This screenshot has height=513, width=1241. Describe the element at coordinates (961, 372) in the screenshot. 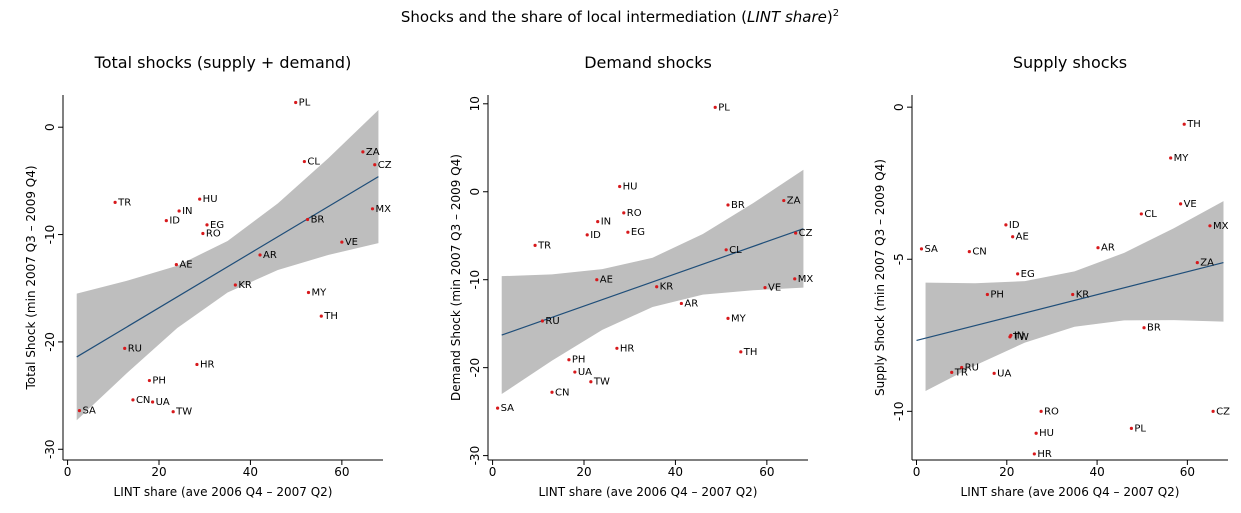

I see `point-label: TR` at that location.